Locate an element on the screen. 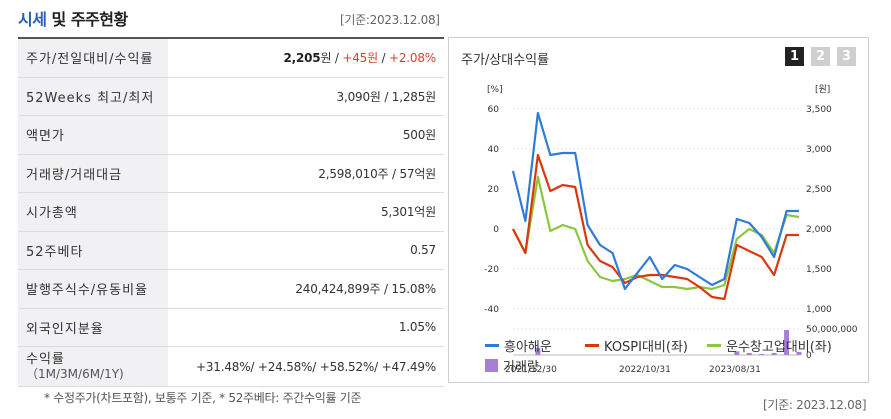  row-label: 수익률 （1M/3M/6M/1Y) is located at coordinates (93, 366).